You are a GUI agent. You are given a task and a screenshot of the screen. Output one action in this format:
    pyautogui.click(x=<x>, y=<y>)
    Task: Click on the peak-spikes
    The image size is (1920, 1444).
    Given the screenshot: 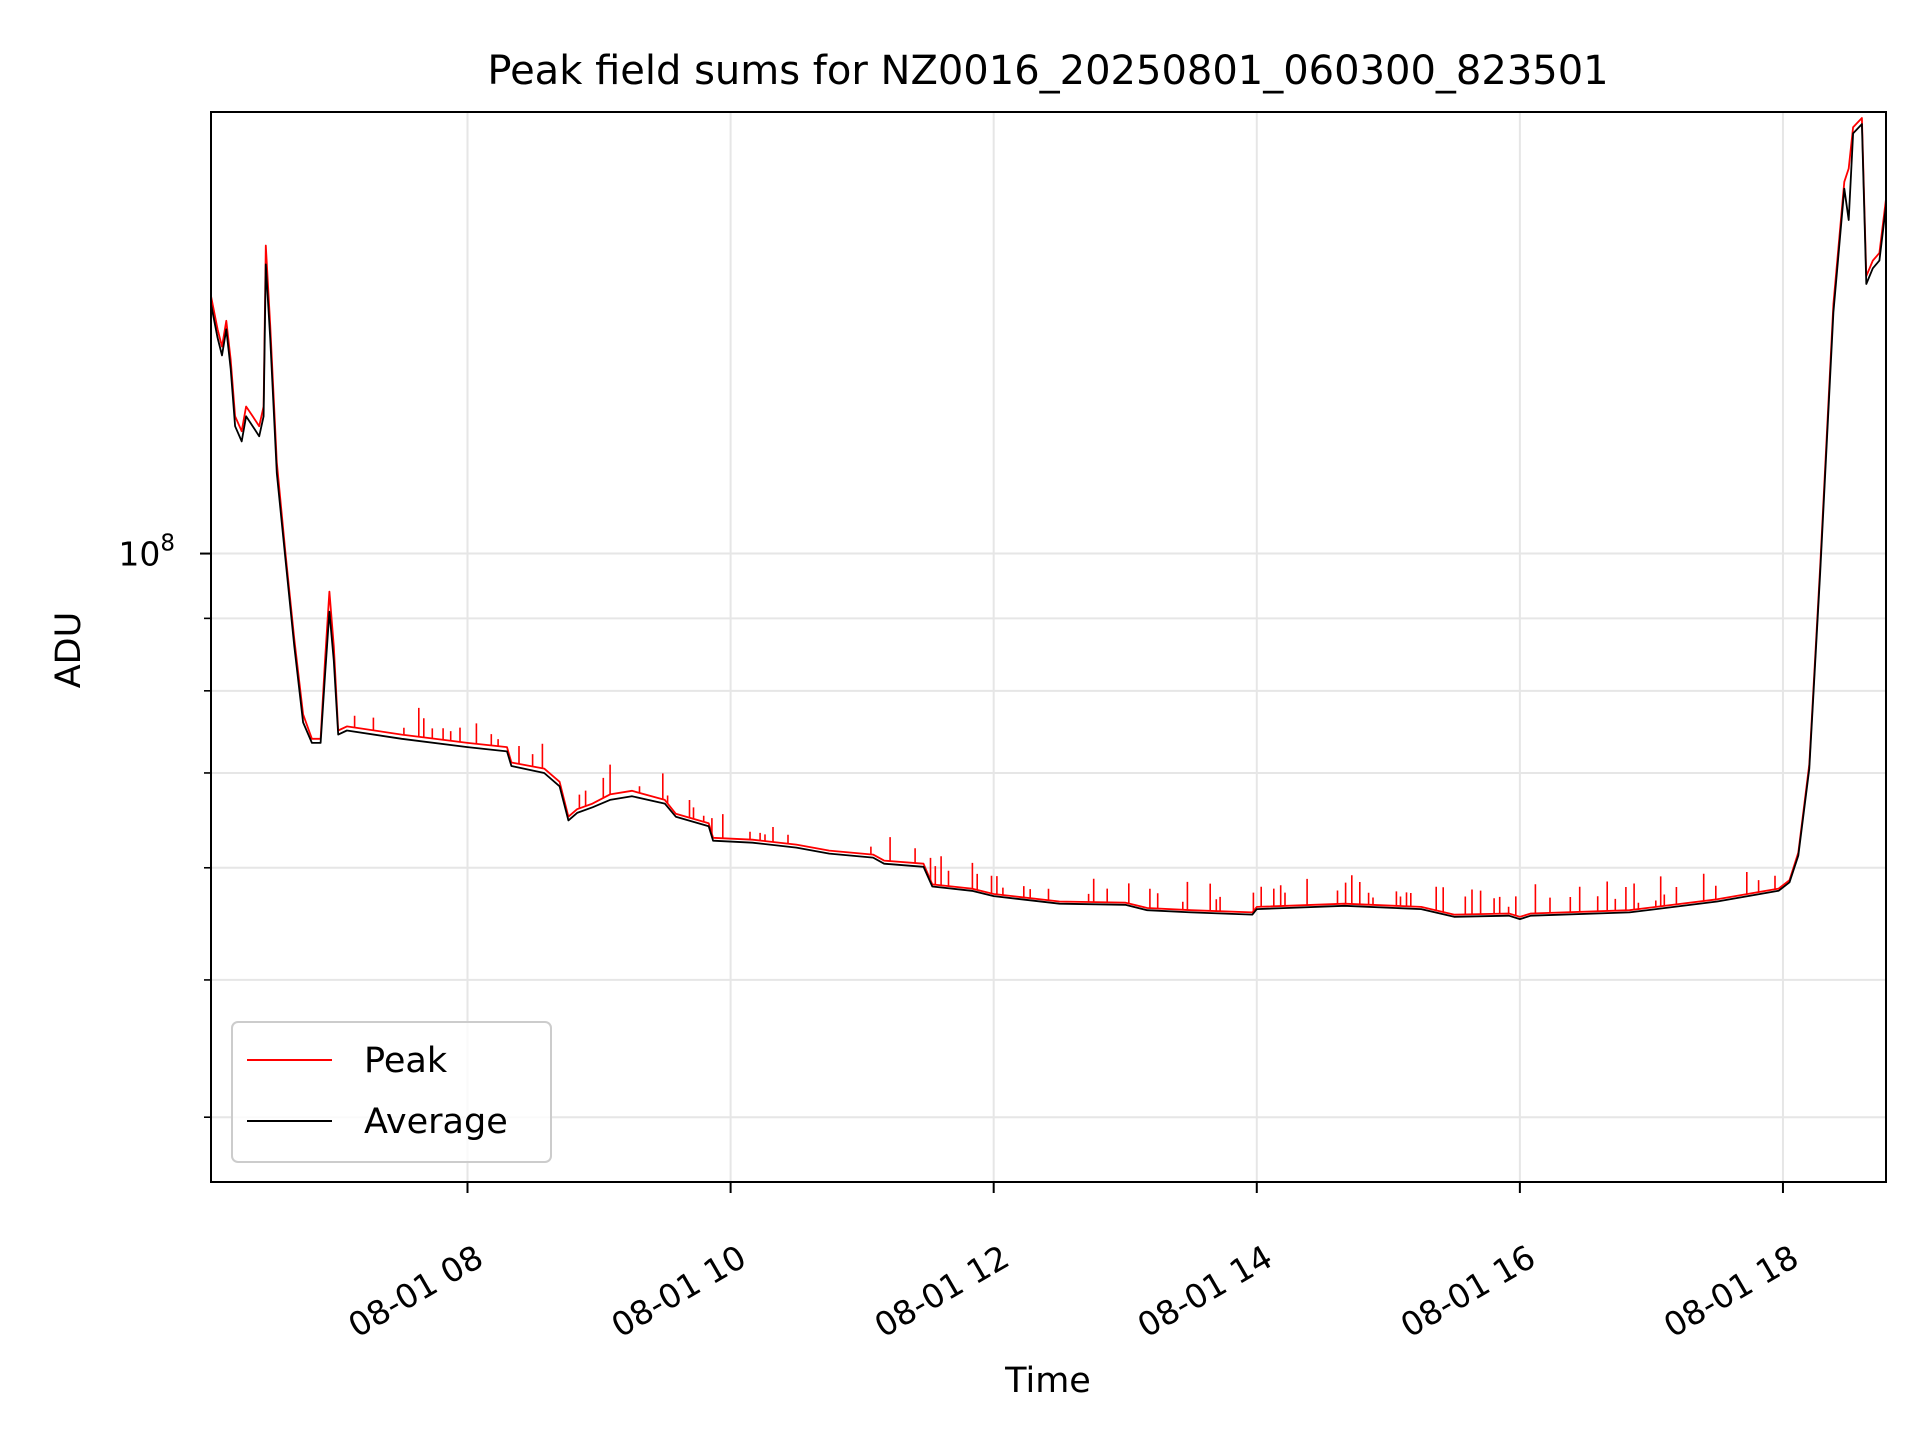 What is the action you would take?
    pyautogui.click(x=1064, y=811)
    